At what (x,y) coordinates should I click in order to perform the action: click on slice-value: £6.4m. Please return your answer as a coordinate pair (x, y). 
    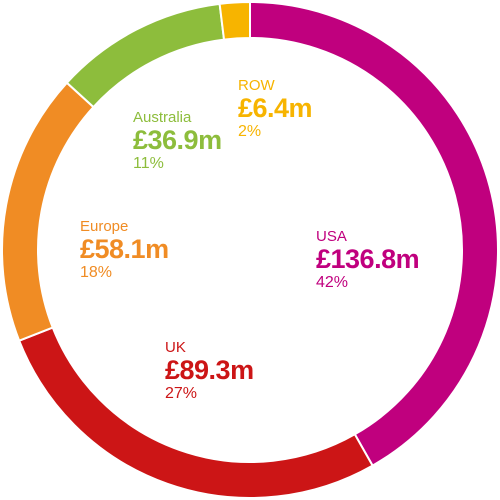
    Looking at the image, I should click on (275, 108).